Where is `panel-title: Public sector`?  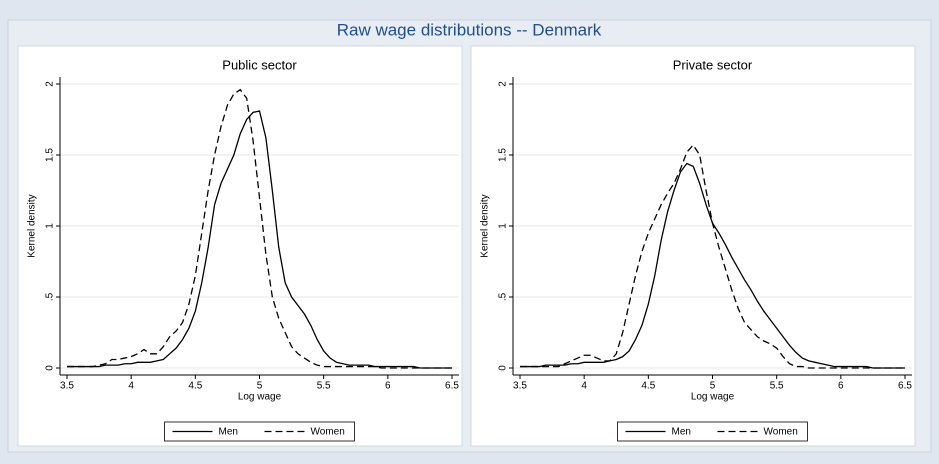
panel-title: Public sector is located at coordinates (259, 64).